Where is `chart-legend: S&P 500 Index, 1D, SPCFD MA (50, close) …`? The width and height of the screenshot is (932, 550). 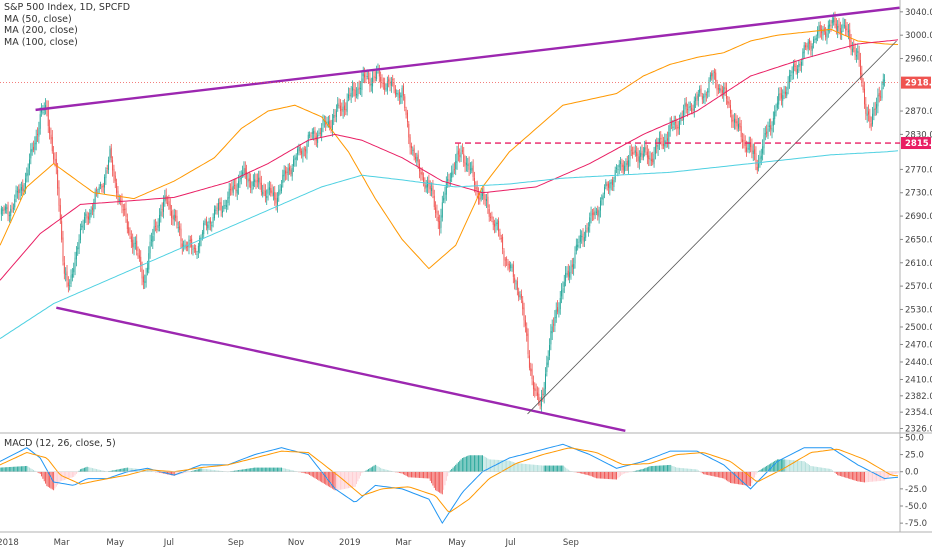 chart-legend: S&P 500 Index, 1D, SPCFD MA (50, close) … is located at coordinates (67, 25).